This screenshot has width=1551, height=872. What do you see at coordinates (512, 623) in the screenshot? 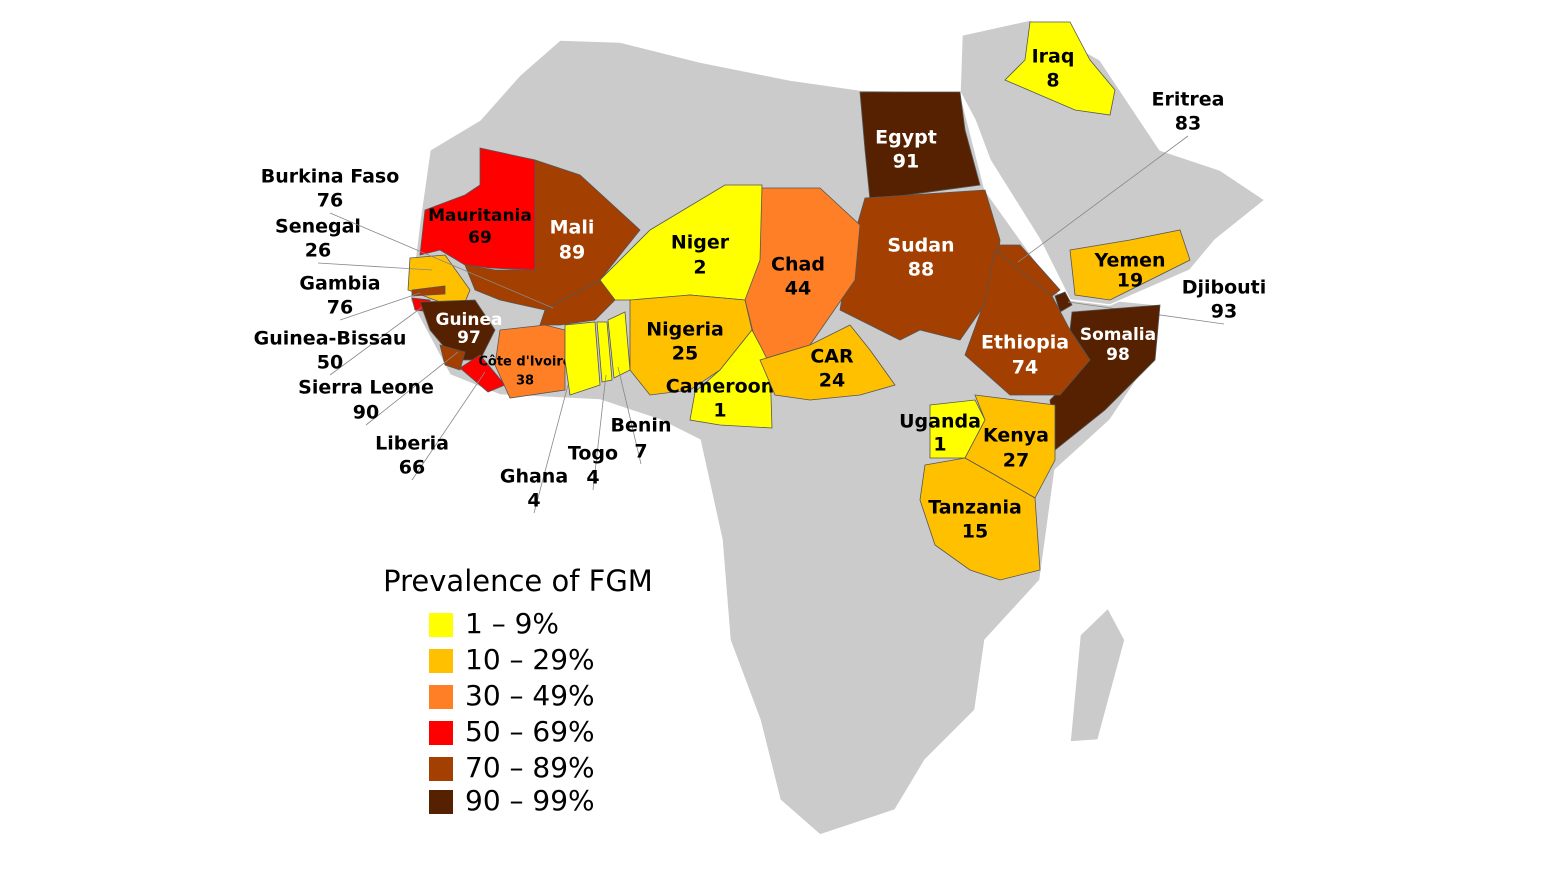
I see `legend-label: 1 – 9%` at bounding box center [512, 623].